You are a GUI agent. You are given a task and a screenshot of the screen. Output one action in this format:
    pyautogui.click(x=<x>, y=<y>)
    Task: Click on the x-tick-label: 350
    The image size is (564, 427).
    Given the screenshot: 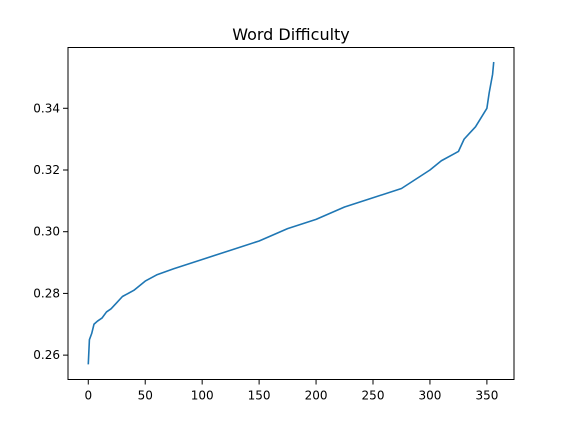 What is the action you would take?
    pyautogui.click(x=486, y=396)
    